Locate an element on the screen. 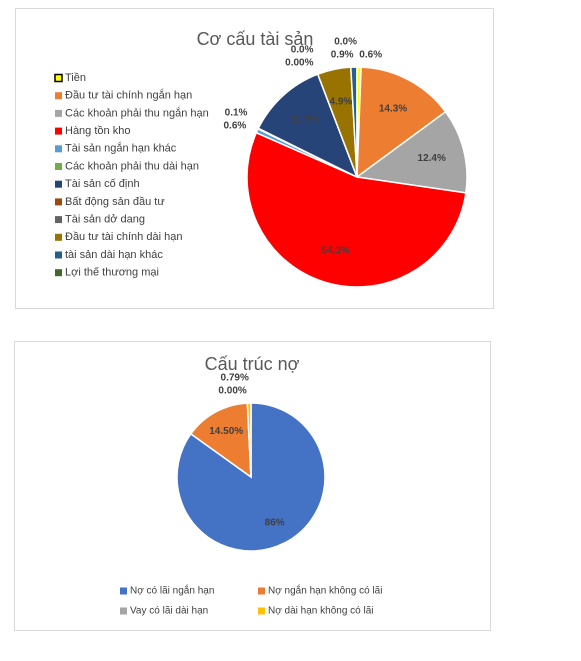 Image resolution: width=581 pixels, height=661 pixels. data-label: 4.9% is located at coordinates (341, 101).